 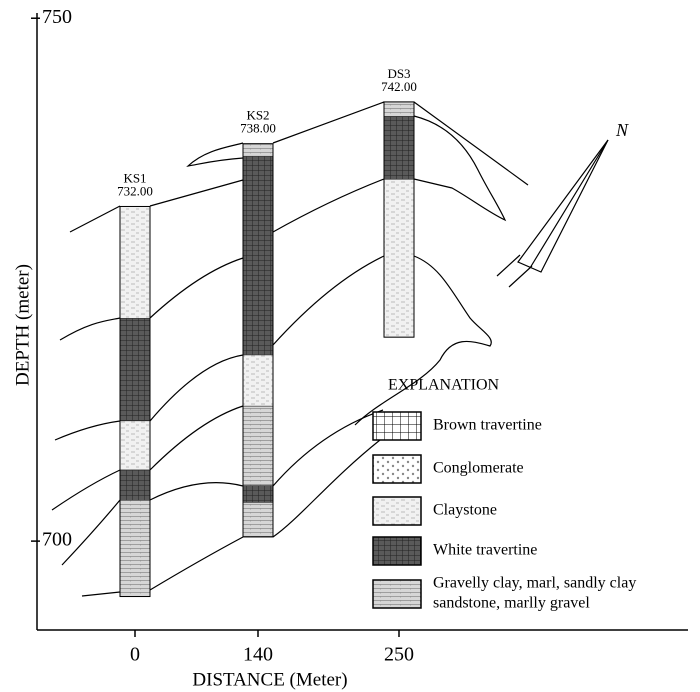 I want to click on legend-label: Gravelly clay, marl, sandly clay, so click(x=534, y=583).